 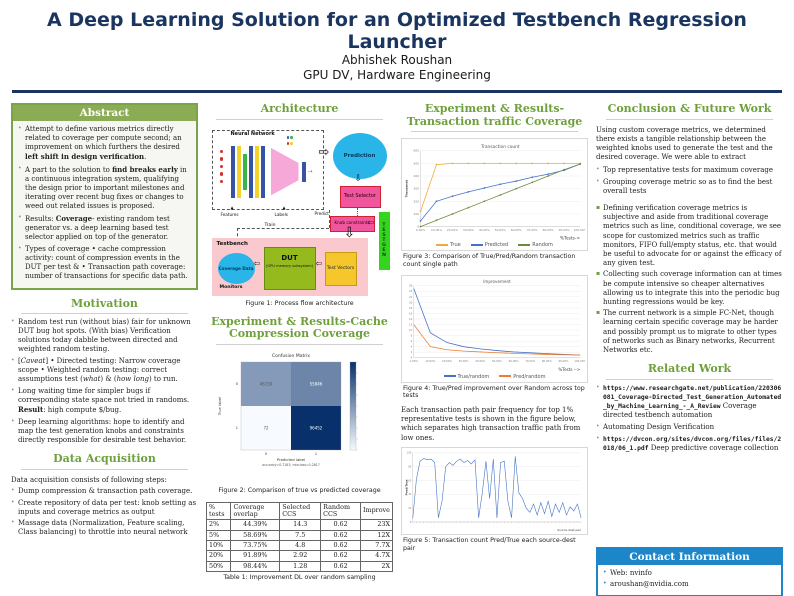 I want to click on svg-text: 40, so click(x=410, y=494).